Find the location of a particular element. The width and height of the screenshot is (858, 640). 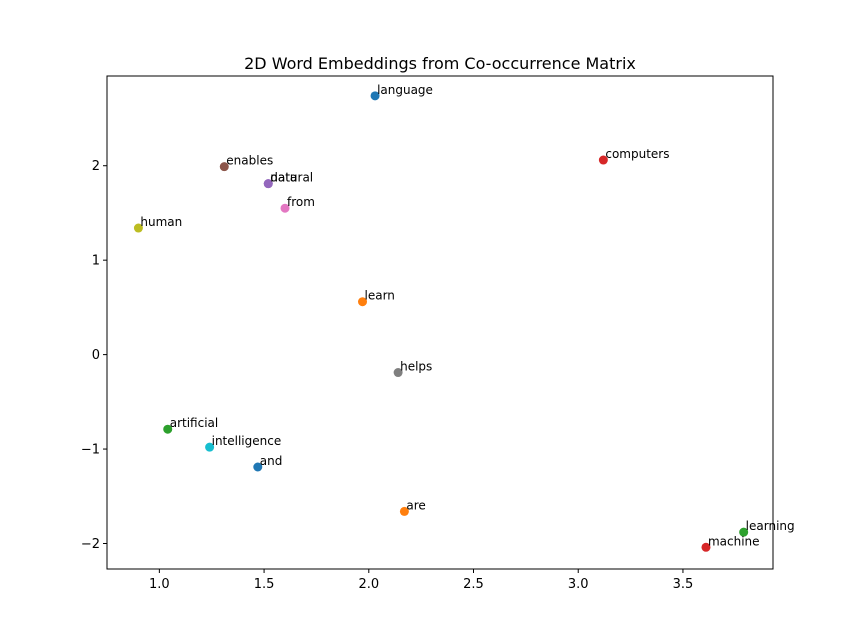

data-point-learn is located at coordinates (363, 302).